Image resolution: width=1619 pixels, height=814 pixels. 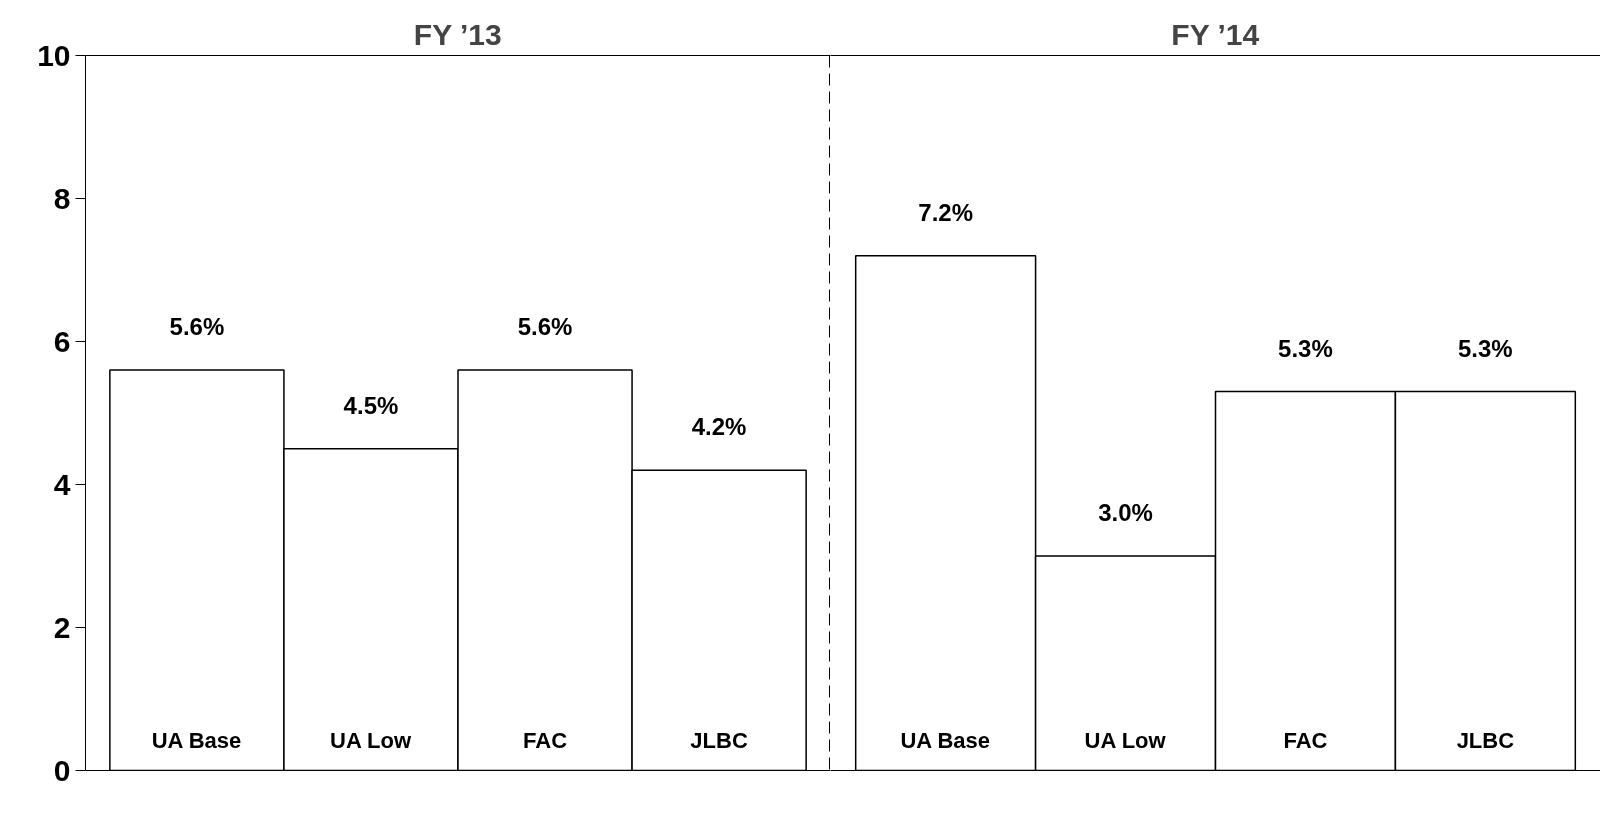 I want to click on data-label: 4.5%, so click(x=371, y=405).